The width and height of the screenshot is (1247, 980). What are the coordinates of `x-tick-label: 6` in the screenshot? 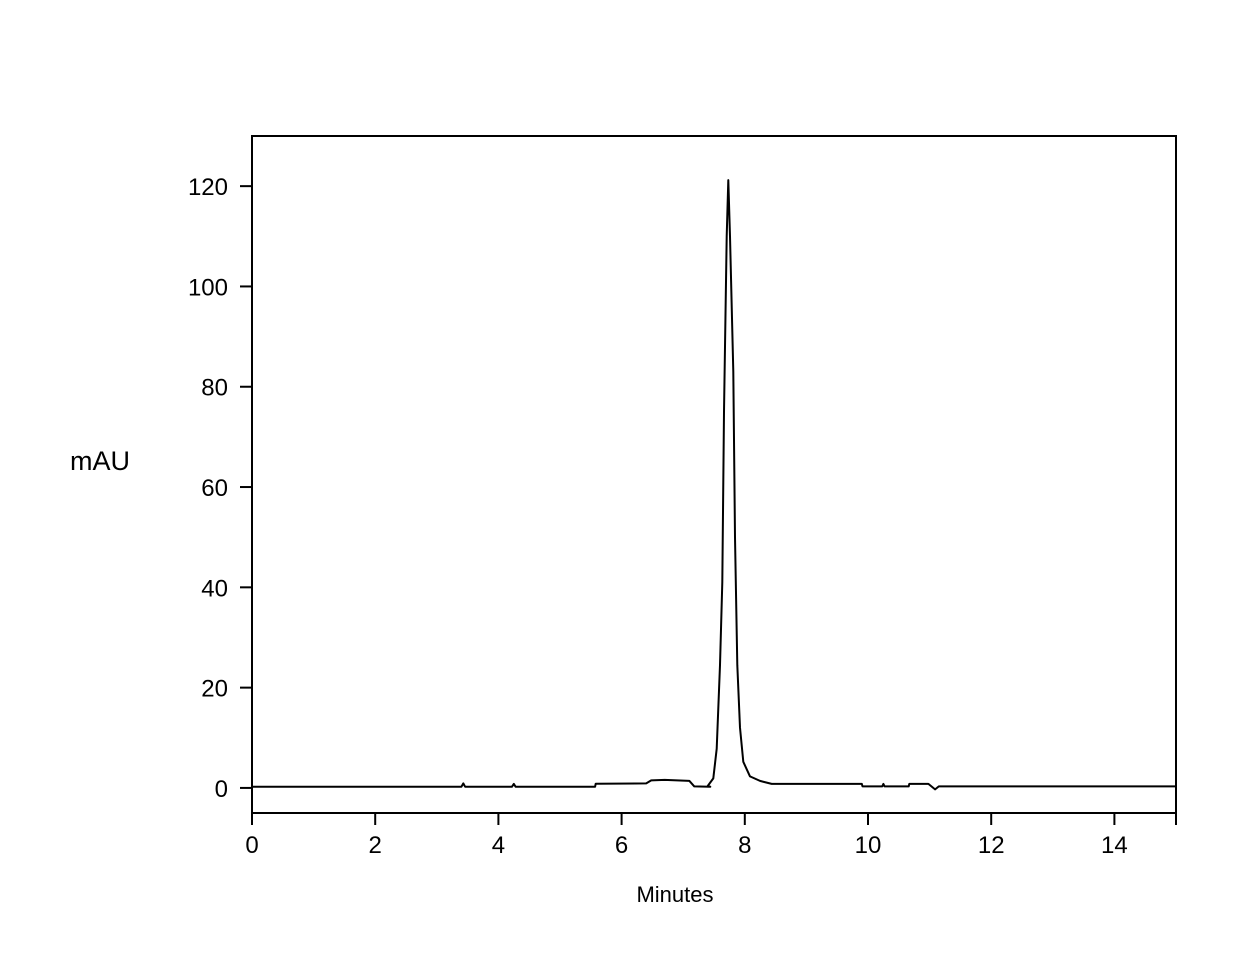 It's located at (621, 845).